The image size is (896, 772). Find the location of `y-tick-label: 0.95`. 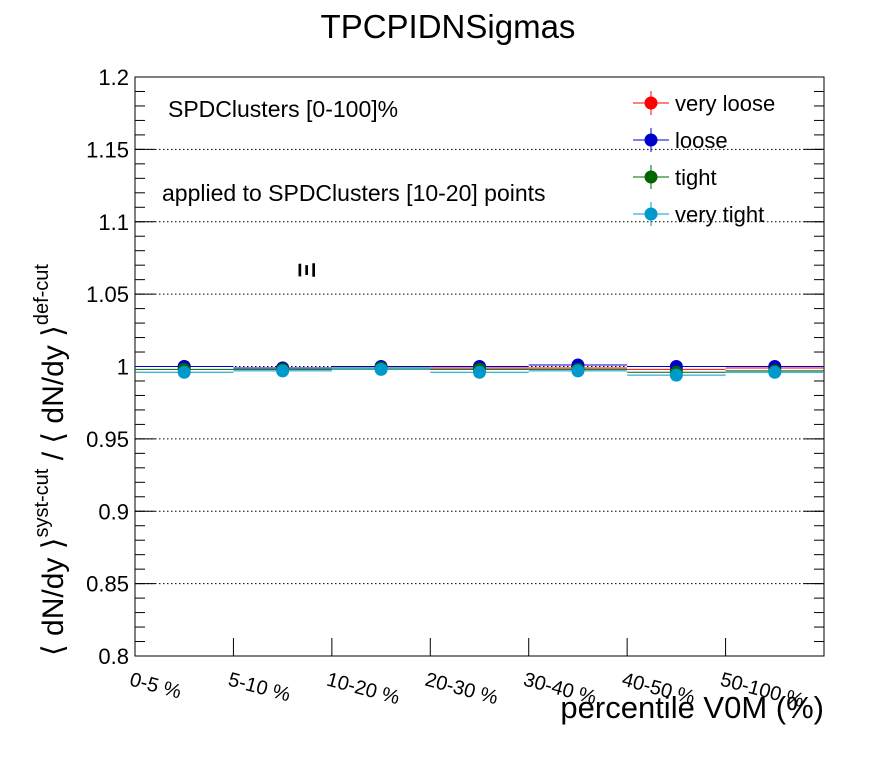

y-tick-label: 0.95 is located at coordinates (107, 439).